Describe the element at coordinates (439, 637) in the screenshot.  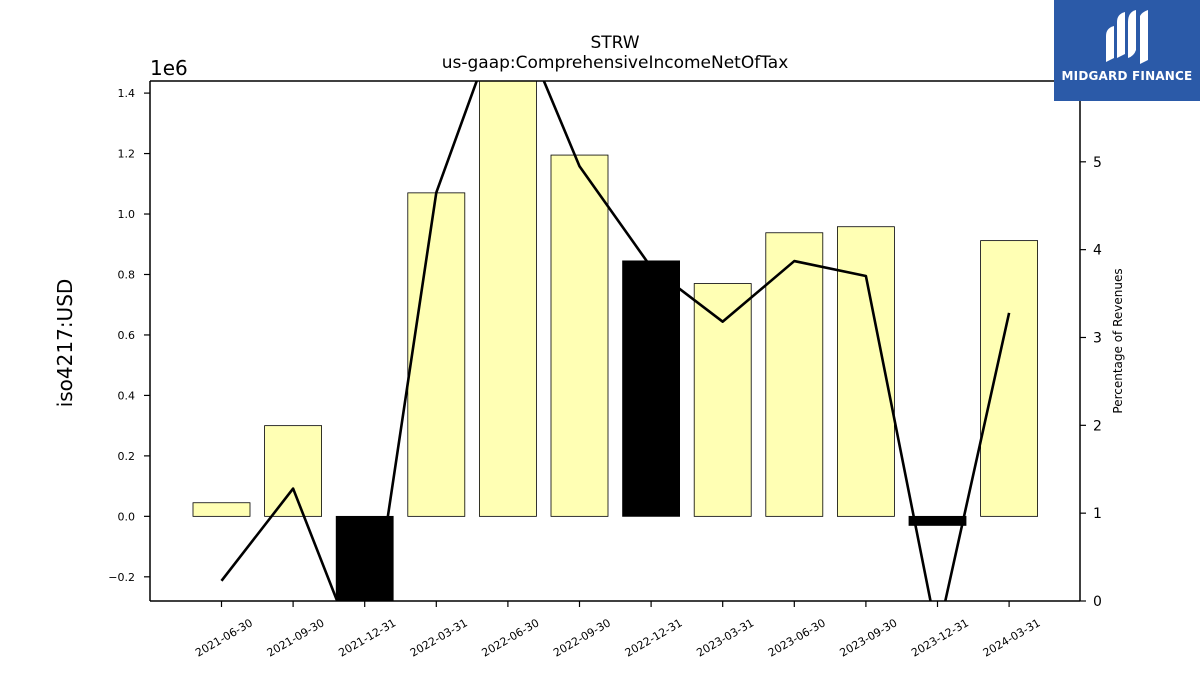
I see `x-tick-label: 2022-03-31` at that location.